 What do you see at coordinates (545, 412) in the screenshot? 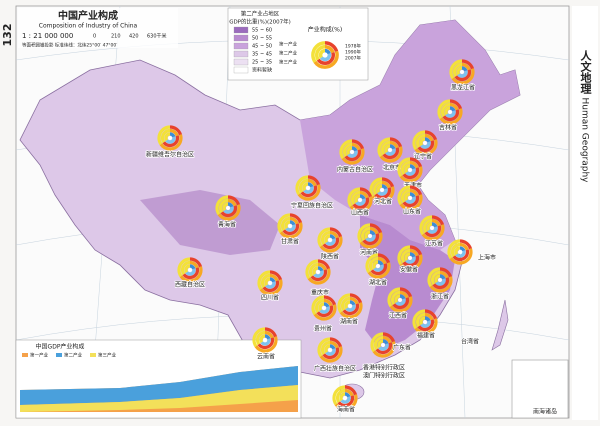
I see `place-label: 南海诸岛` at bounding box center [545, 412].